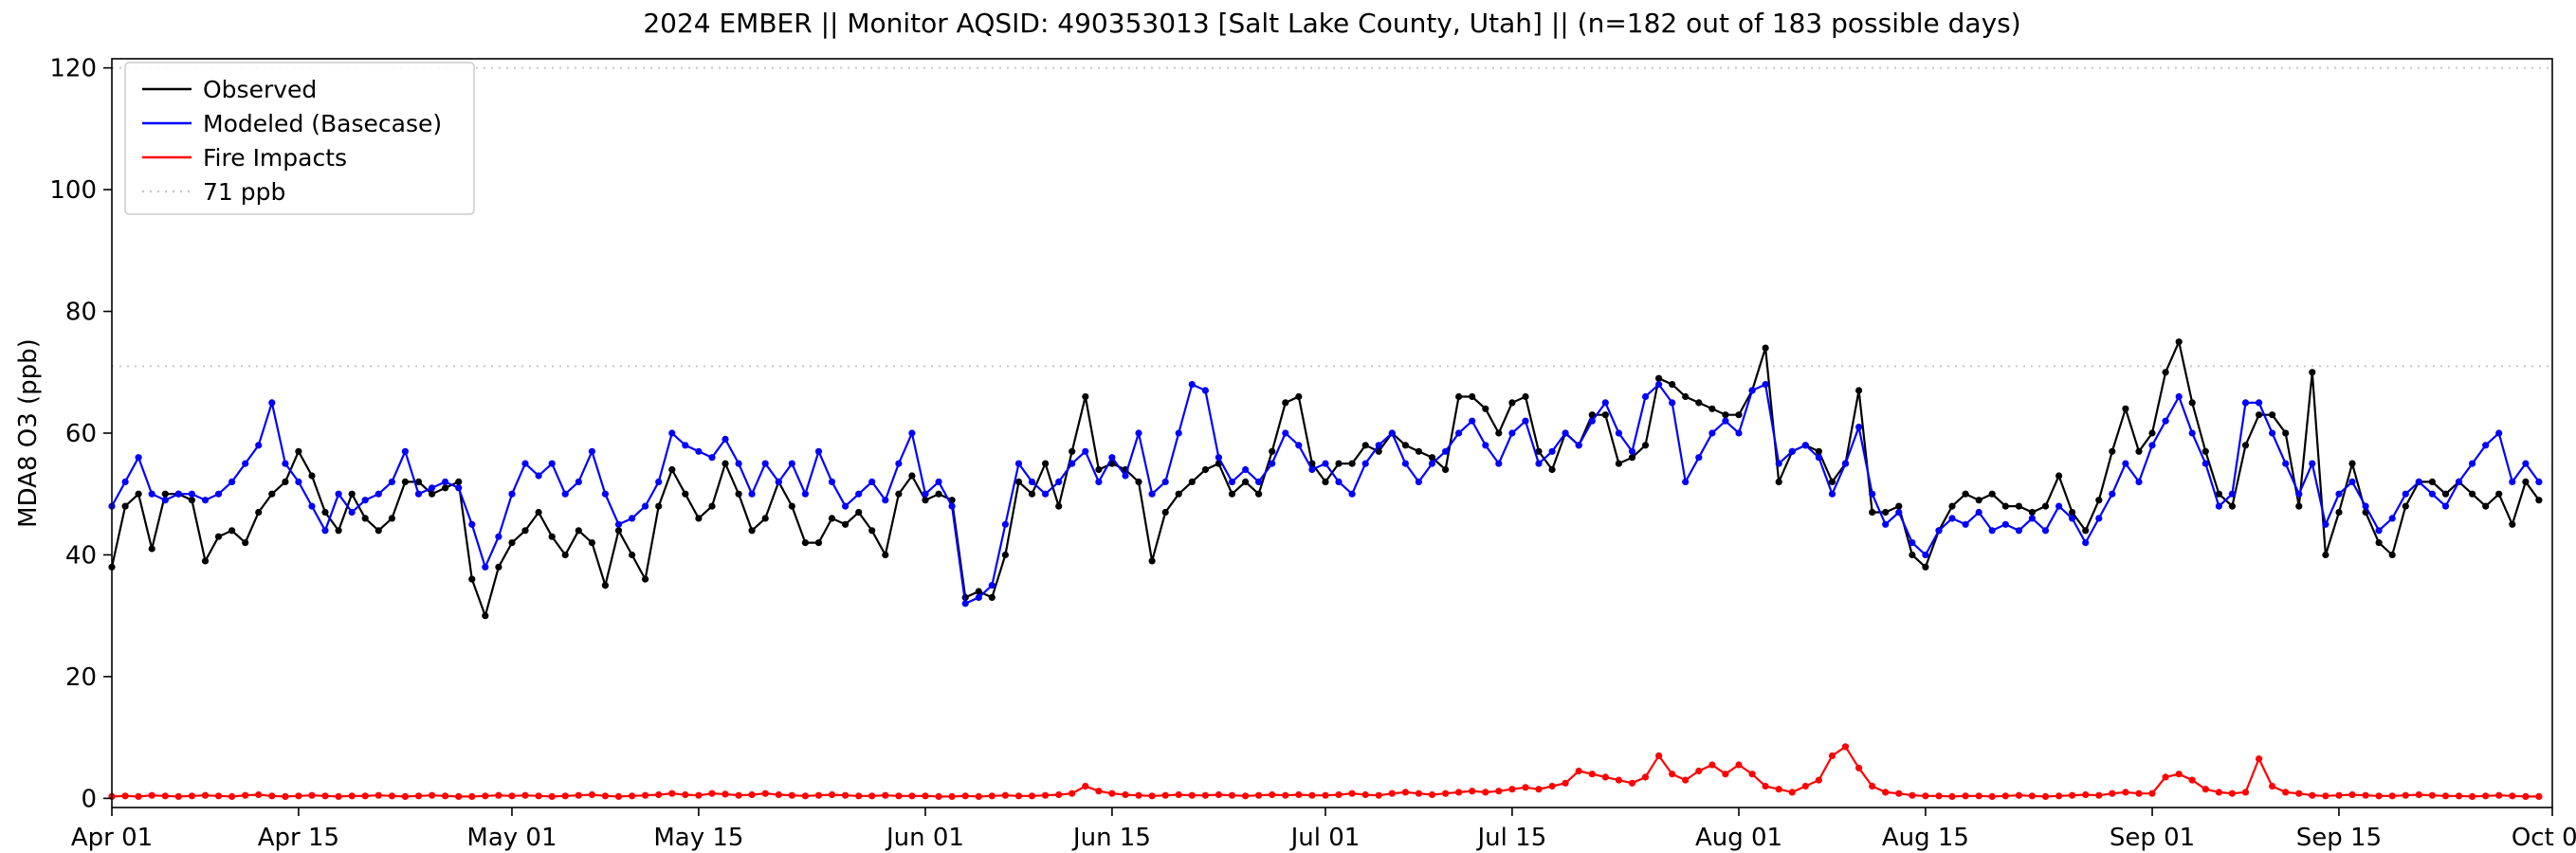 The height and width of the screenshot is (853, 2576). I want to click on y-tick-label: 120, so click(73, 69).